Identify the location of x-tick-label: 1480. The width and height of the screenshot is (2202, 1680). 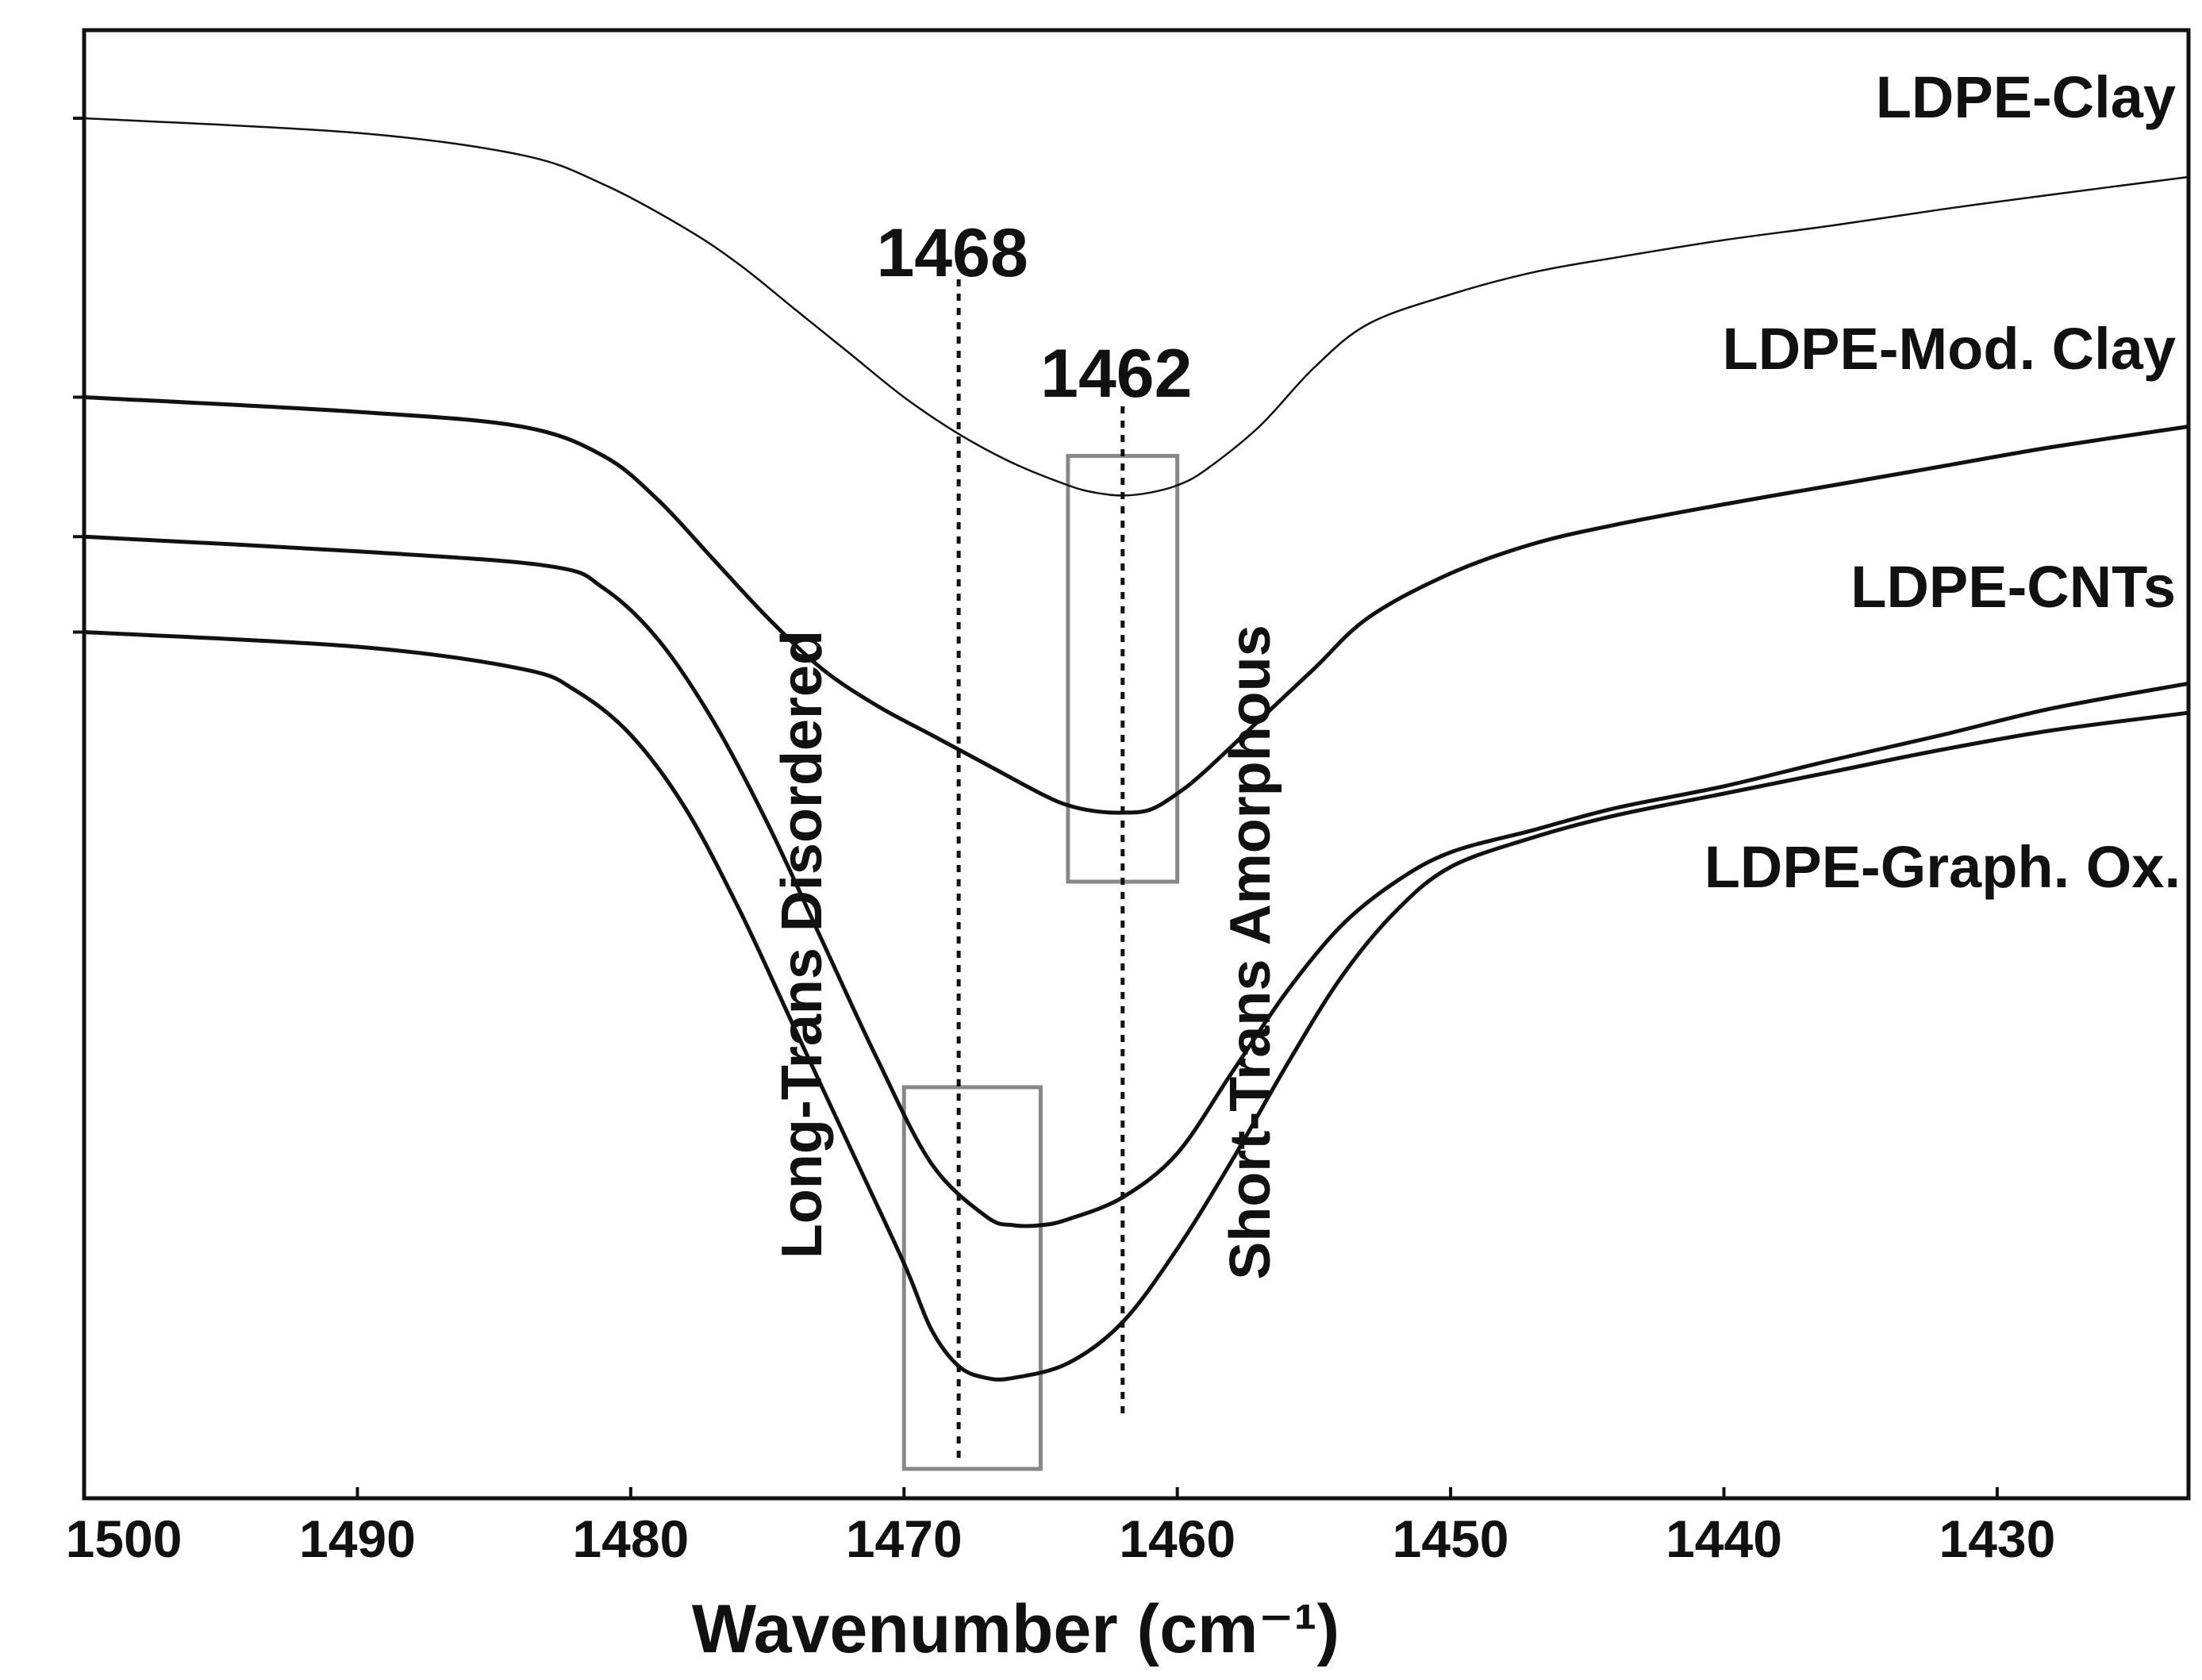
(630, 1538).